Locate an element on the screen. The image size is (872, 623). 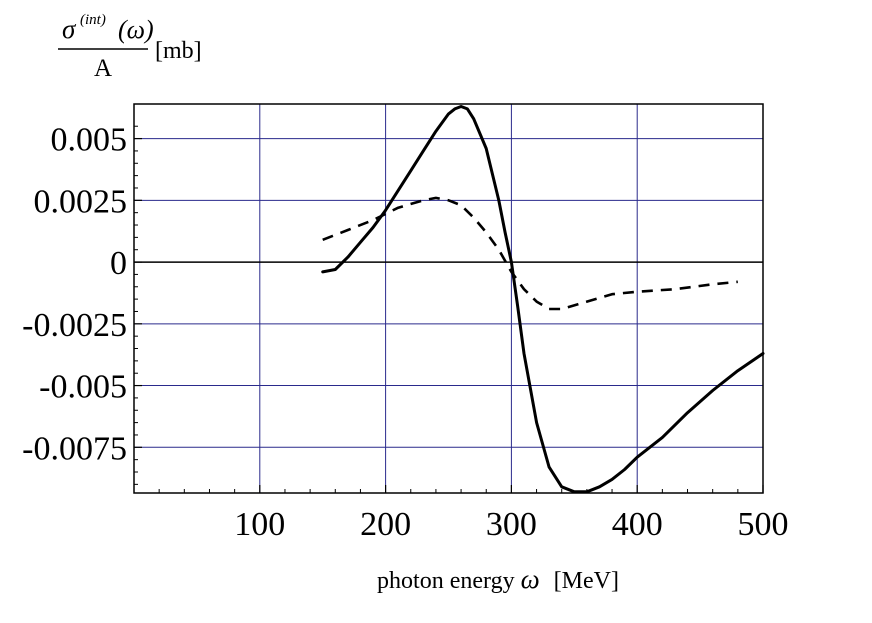
y-tick-label-3: -0.0025 is located at coordinates (74, 325).